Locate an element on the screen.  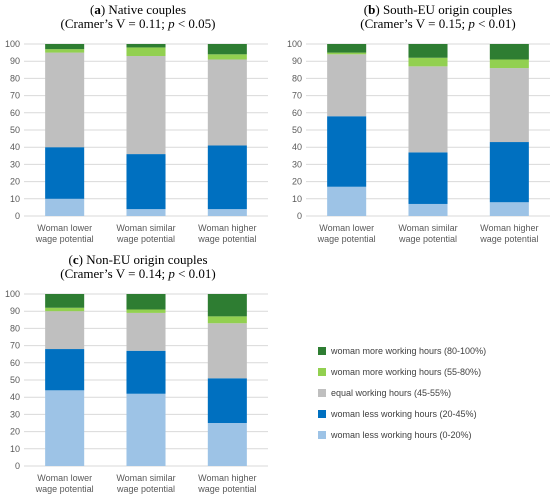
legend-label: woman more working hours (55-80%) is located at coordinates (405, 372).